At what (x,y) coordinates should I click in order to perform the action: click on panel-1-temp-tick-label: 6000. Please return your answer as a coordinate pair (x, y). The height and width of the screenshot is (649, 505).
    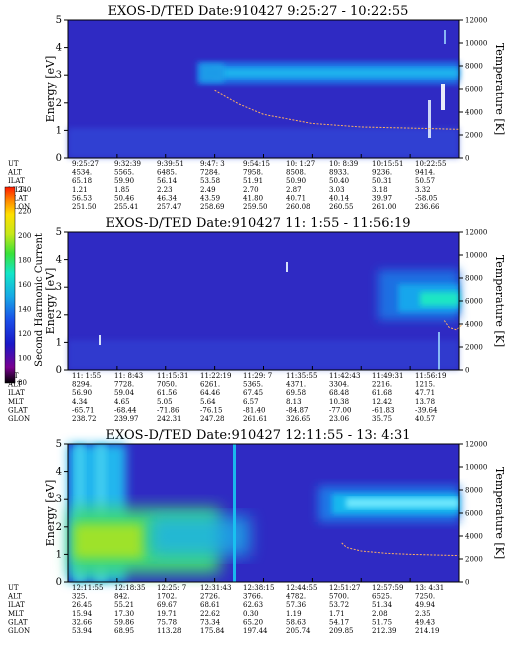
    Looking at the image, I should click on (474, 90).